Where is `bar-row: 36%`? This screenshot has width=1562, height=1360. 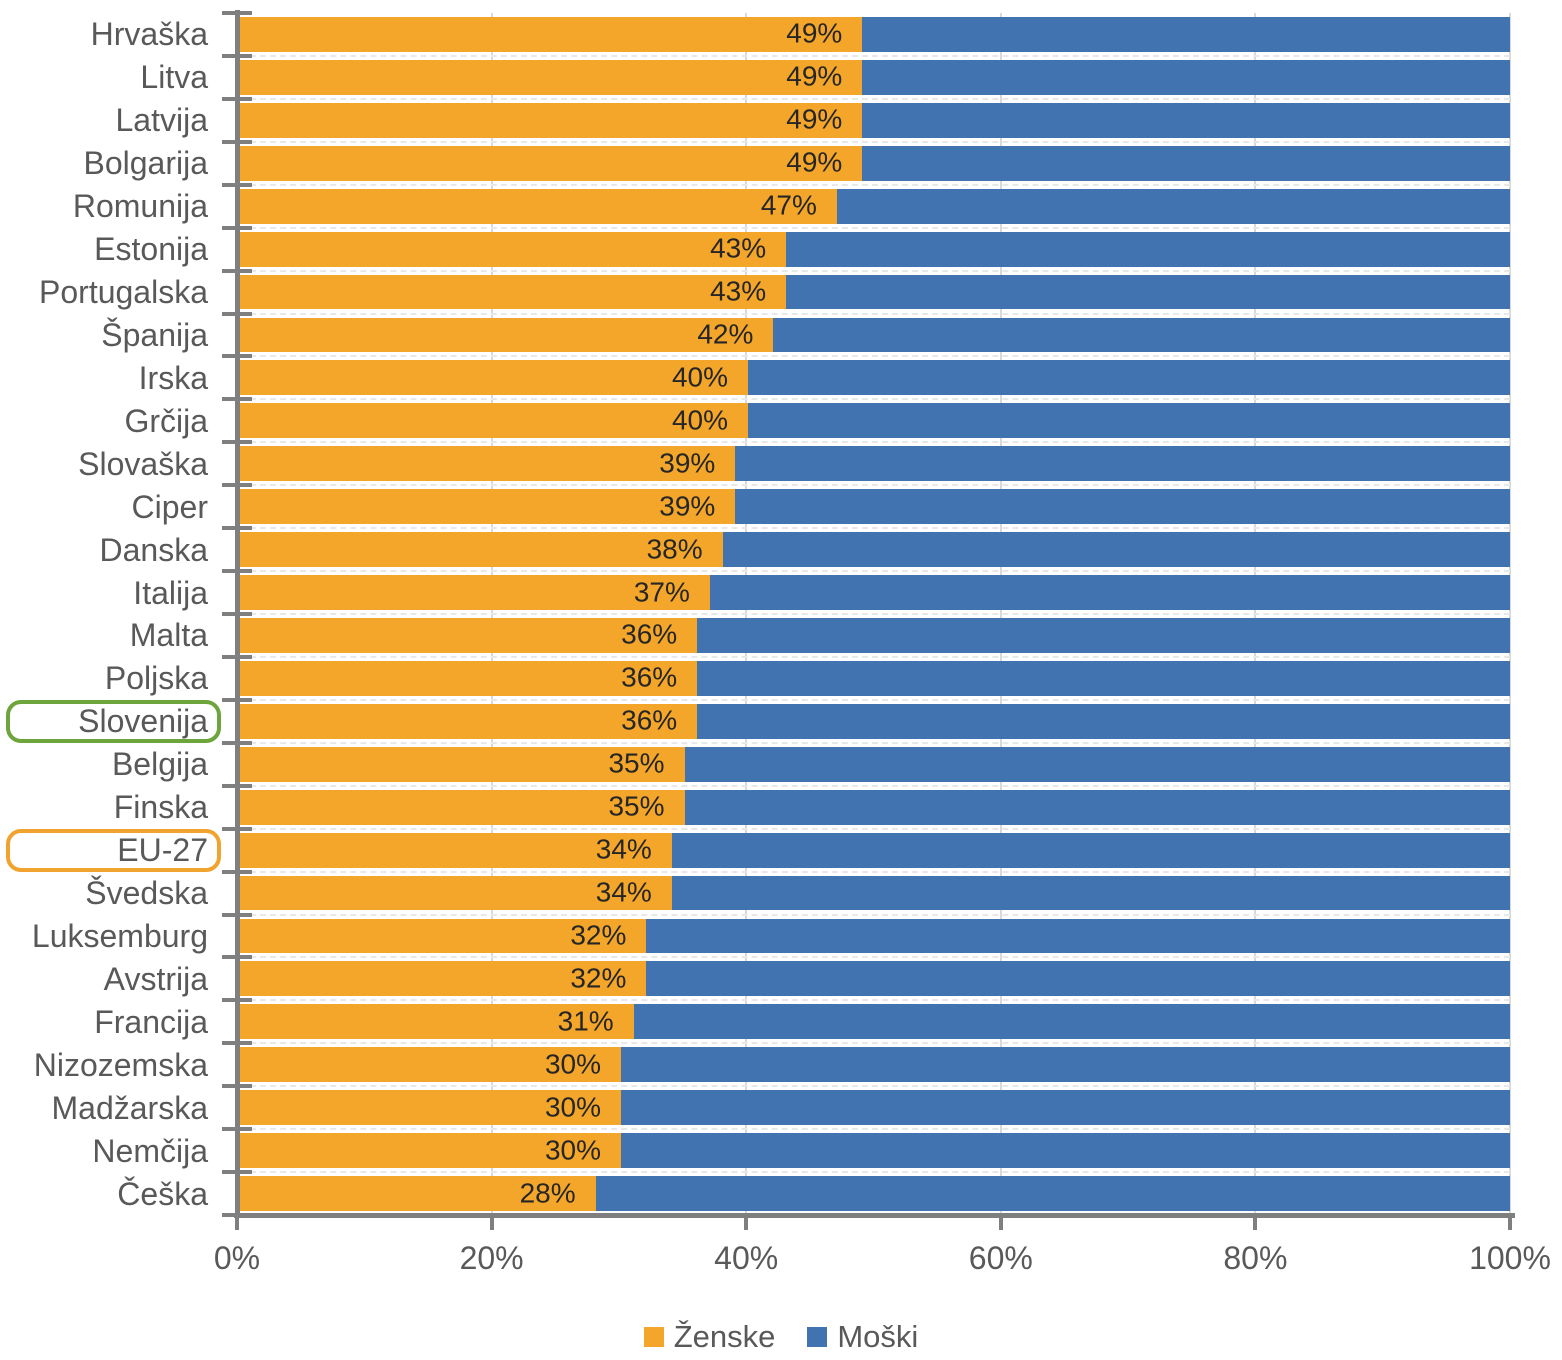
bar-row: 36% is located at coordinates (875, 635).